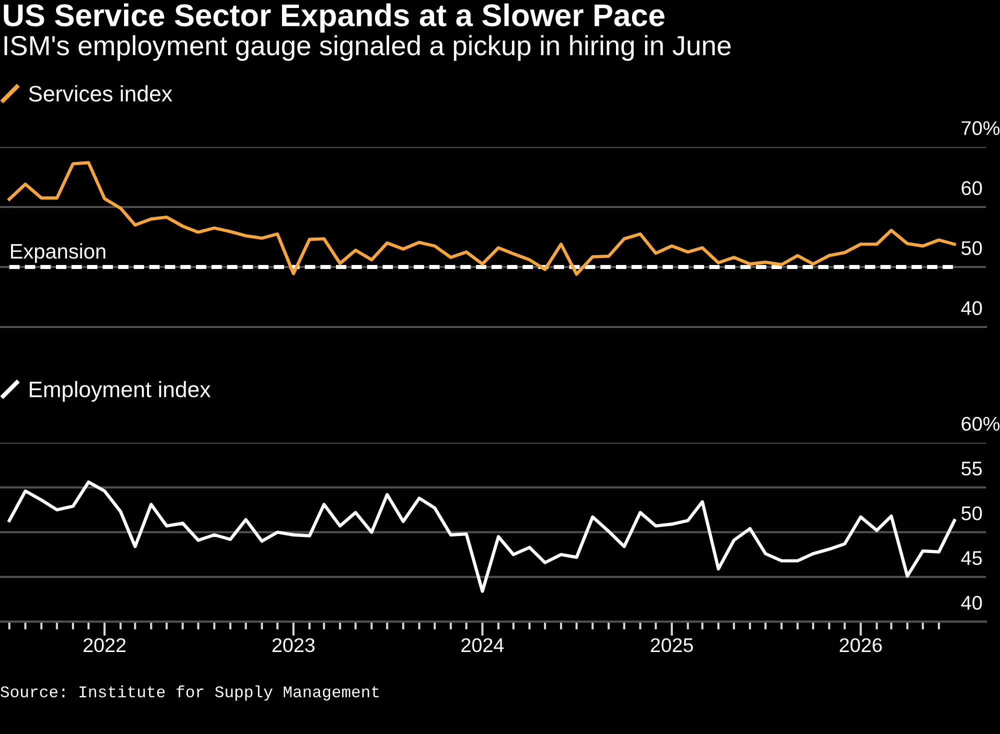 The image size is (1000, 734). Describe the element at coordinates (120, 391) in the screenshot. I see `legend-label: Employment index` at that location.